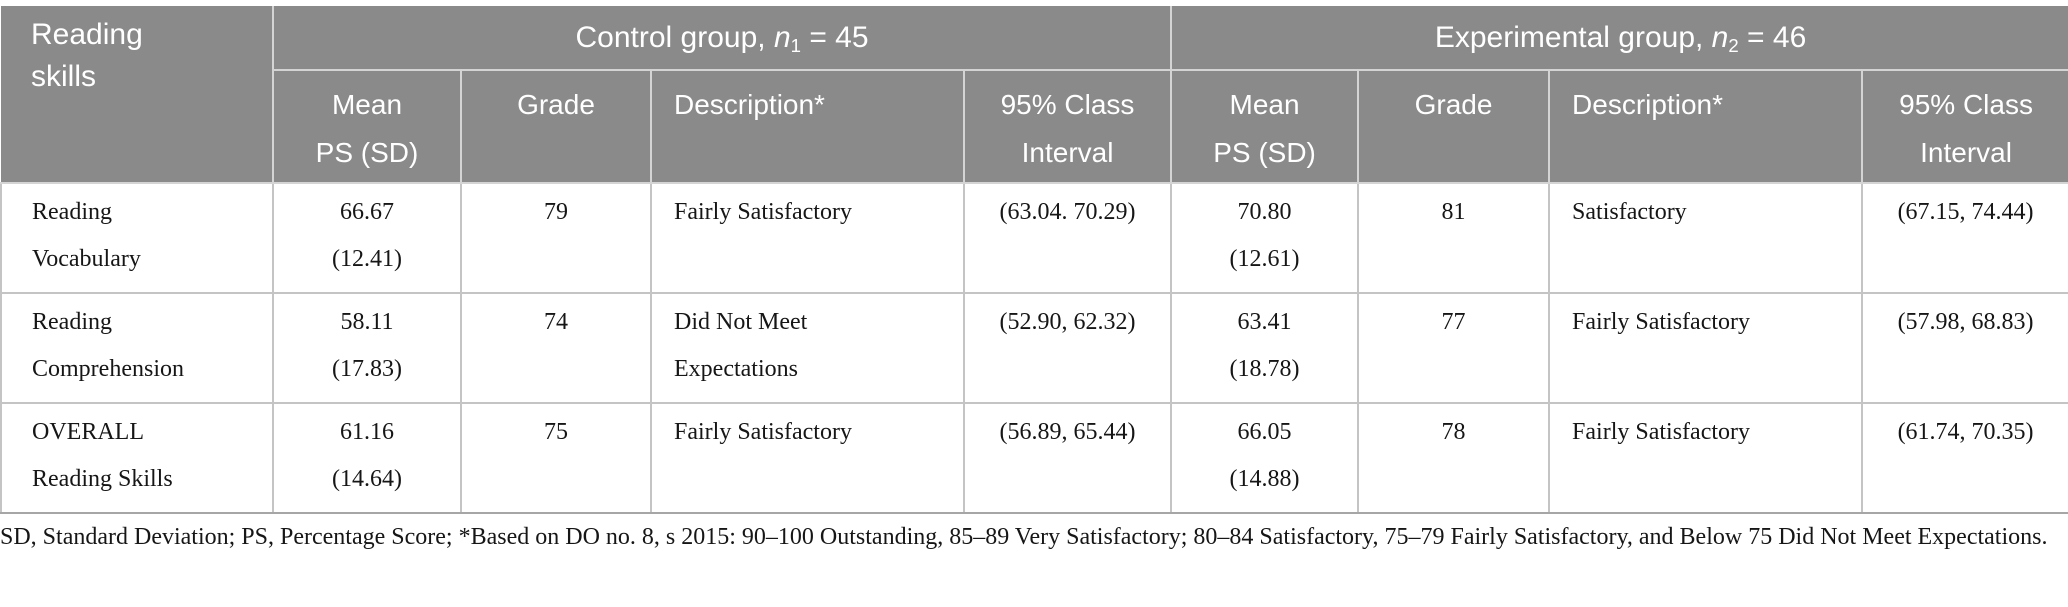 The width and height of the screenshot is (2068, 607). I want to click on sd-value: (14.64), so click(367, 479).